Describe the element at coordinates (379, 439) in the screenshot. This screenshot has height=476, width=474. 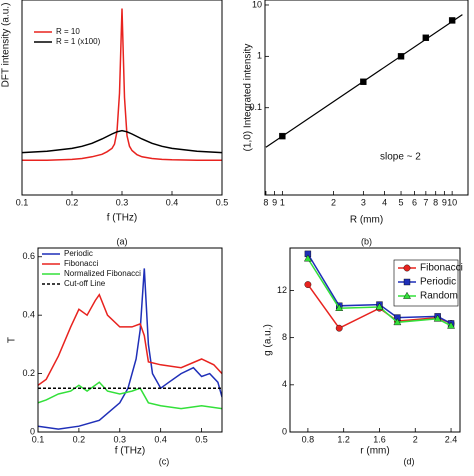
I see `x-tick-label: 1.6` at that location.